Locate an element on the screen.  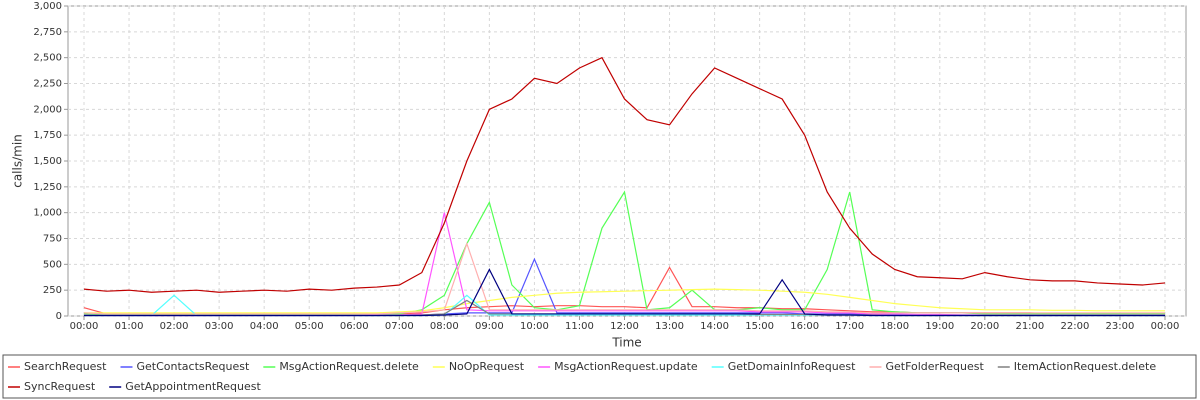
legend-item: NoOpRequest is located at coordinates (478, 366).